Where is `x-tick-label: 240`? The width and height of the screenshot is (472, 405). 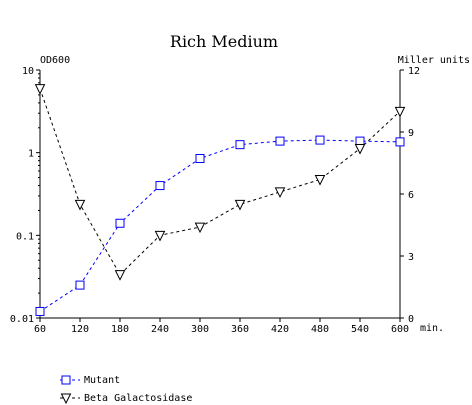
x-tick-label: 240 is located at coordinates (160, 329).